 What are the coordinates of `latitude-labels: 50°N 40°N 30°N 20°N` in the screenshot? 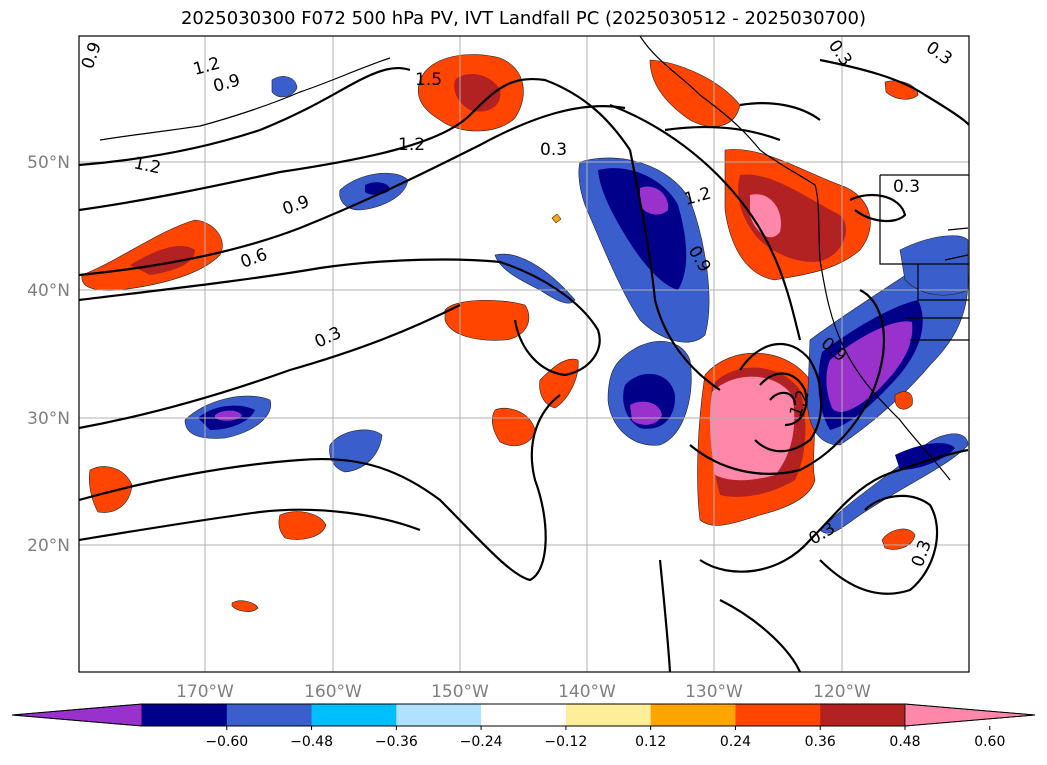 It's located at (48, 354).